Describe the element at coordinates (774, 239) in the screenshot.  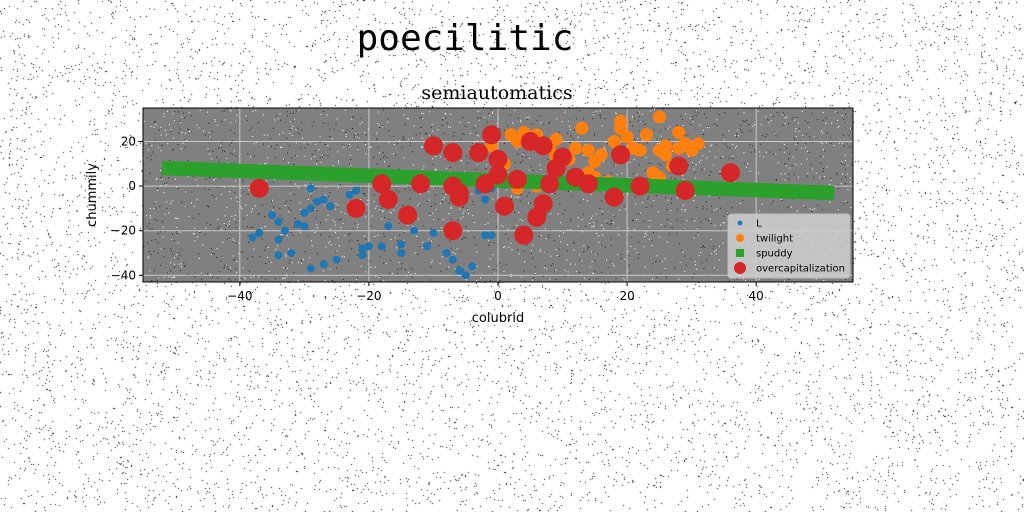
I see `legend-label: twilight` at that location.